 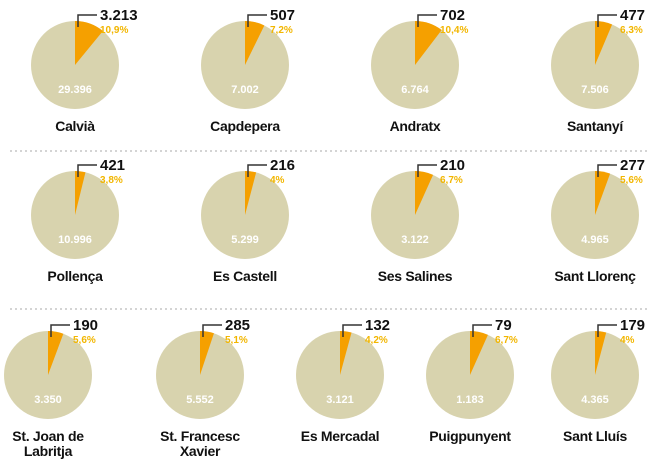 I want to click on slice-value: 421, so click(x=112, y=165).